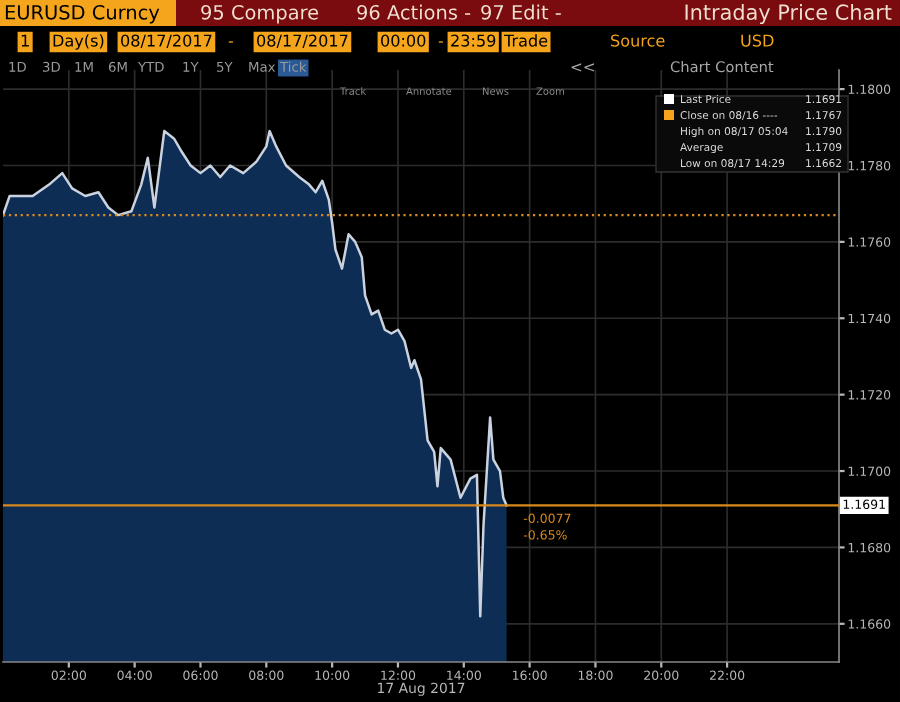  What do you see at coordinates (757, 40) in the screenshot?
I see `text: USD` at bounding box center [757, 40].